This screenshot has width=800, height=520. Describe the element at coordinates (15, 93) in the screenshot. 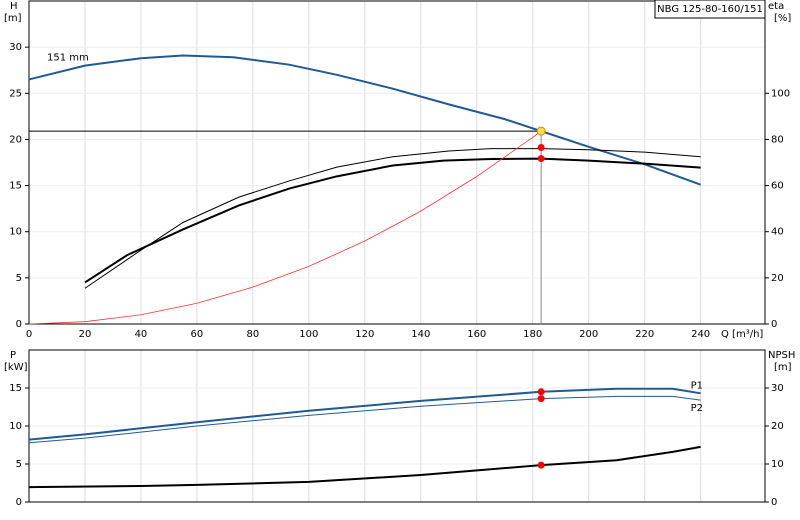

I see `y-tick-label: 25` at that location.